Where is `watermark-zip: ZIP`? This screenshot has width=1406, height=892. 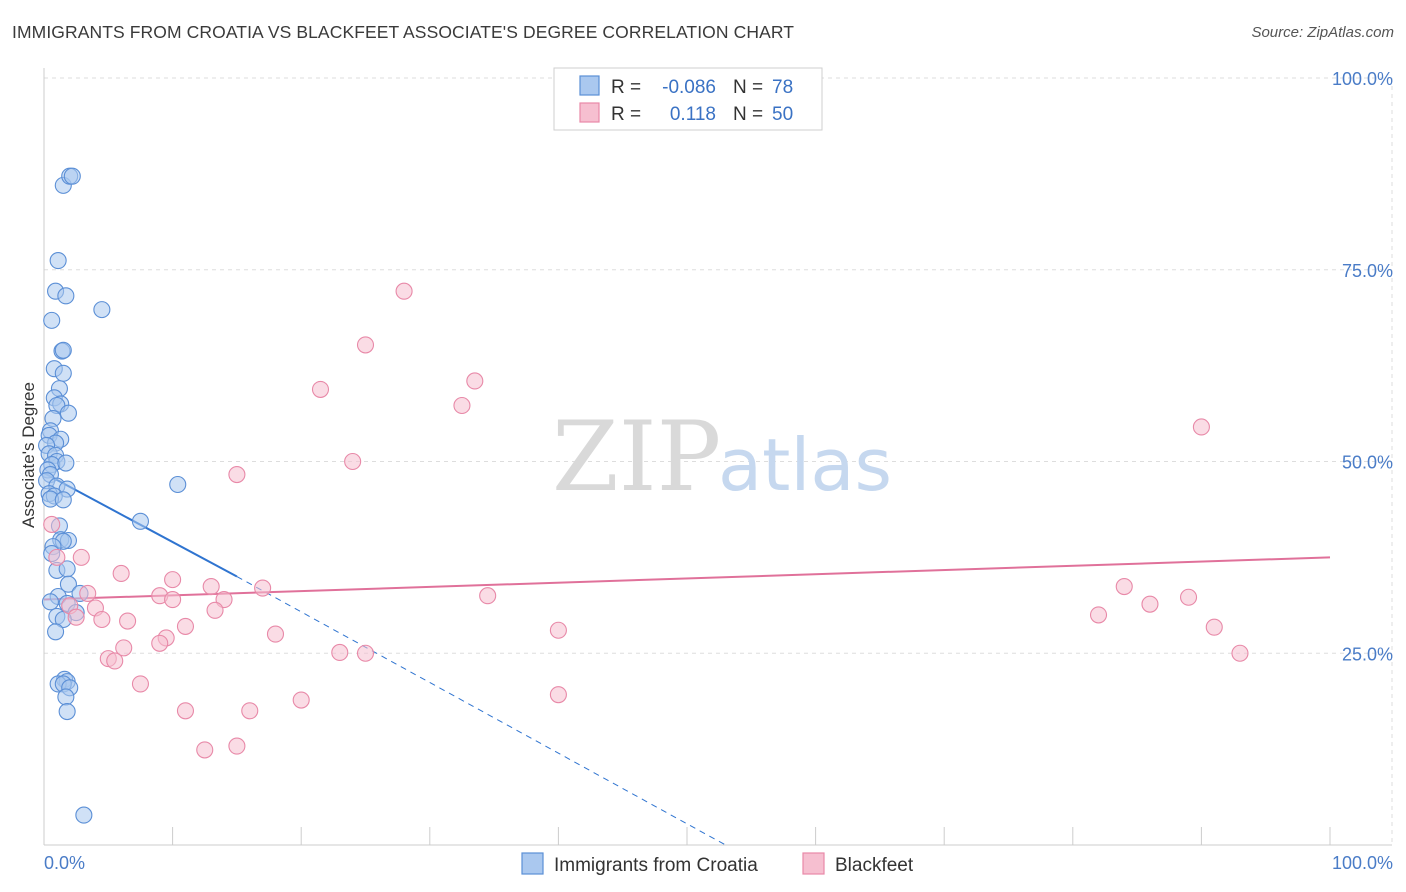 watermark-zip: ZIP is located at coordinates (636, 457).